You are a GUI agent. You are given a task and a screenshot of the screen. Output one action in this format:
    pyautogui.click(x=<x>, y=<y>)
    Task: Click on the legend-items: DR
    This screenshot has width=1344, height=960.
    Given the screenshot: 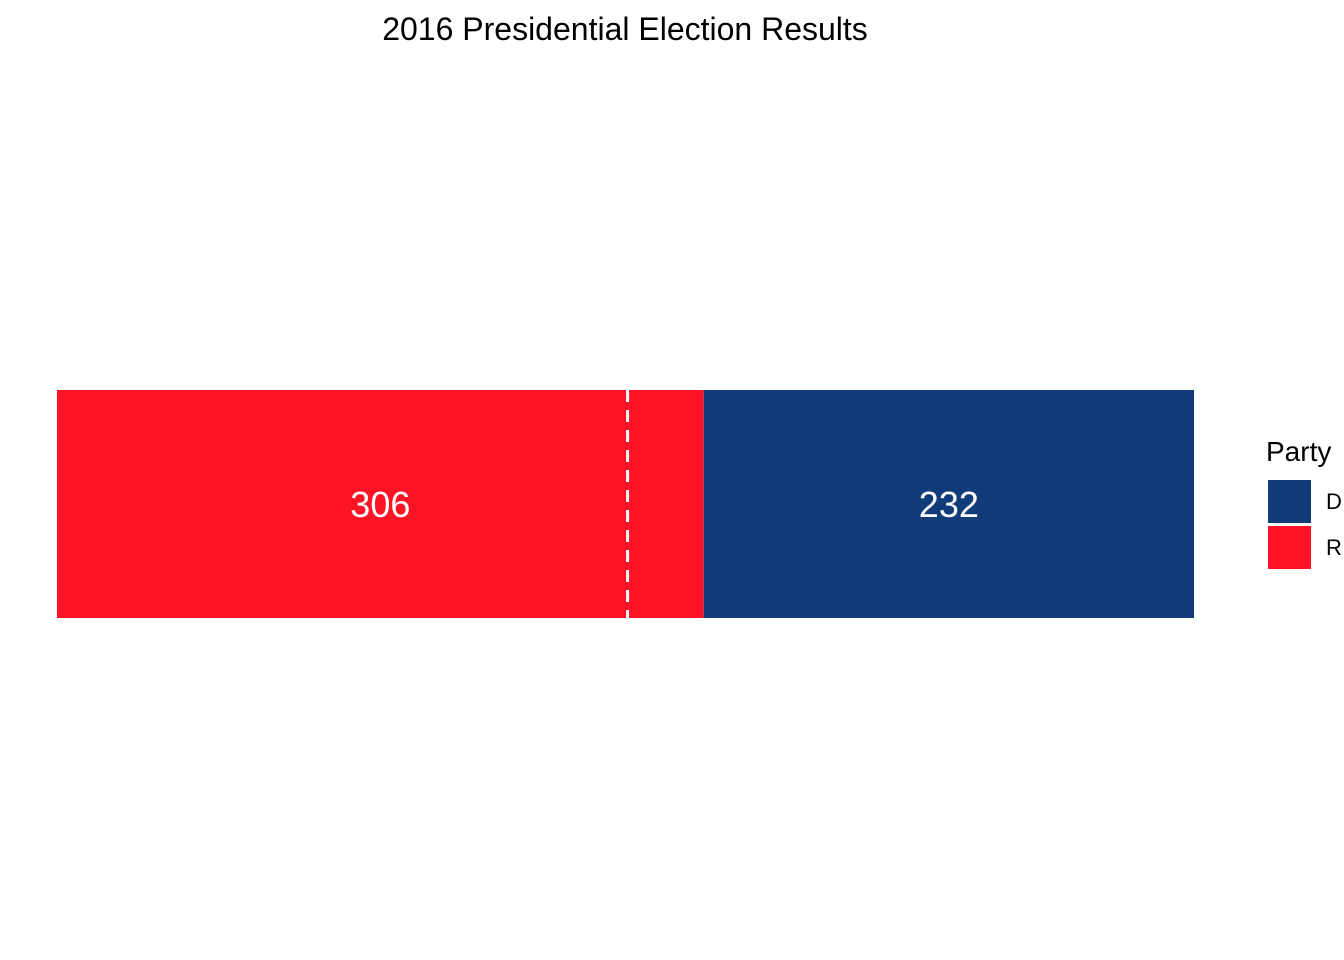 What is the action you would take?
    pyautogui.click(x=1305, y=524)
    